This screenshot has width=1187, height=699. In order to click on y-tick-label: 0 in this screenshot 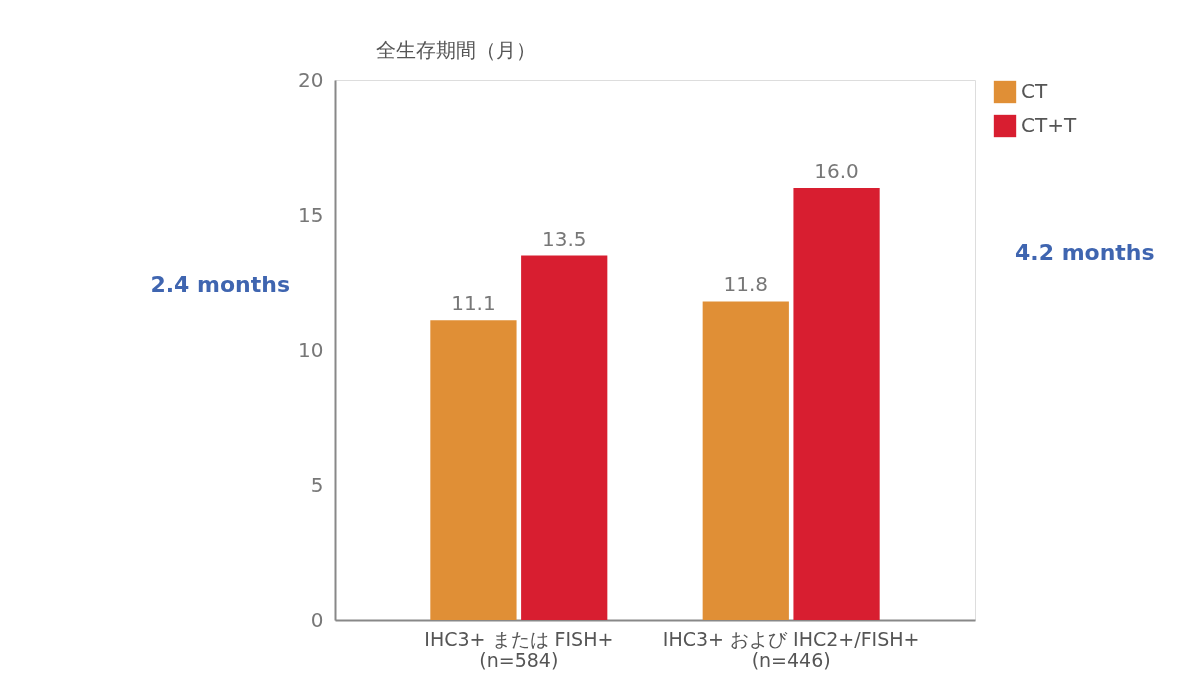, I will do `click(317, 619)`.